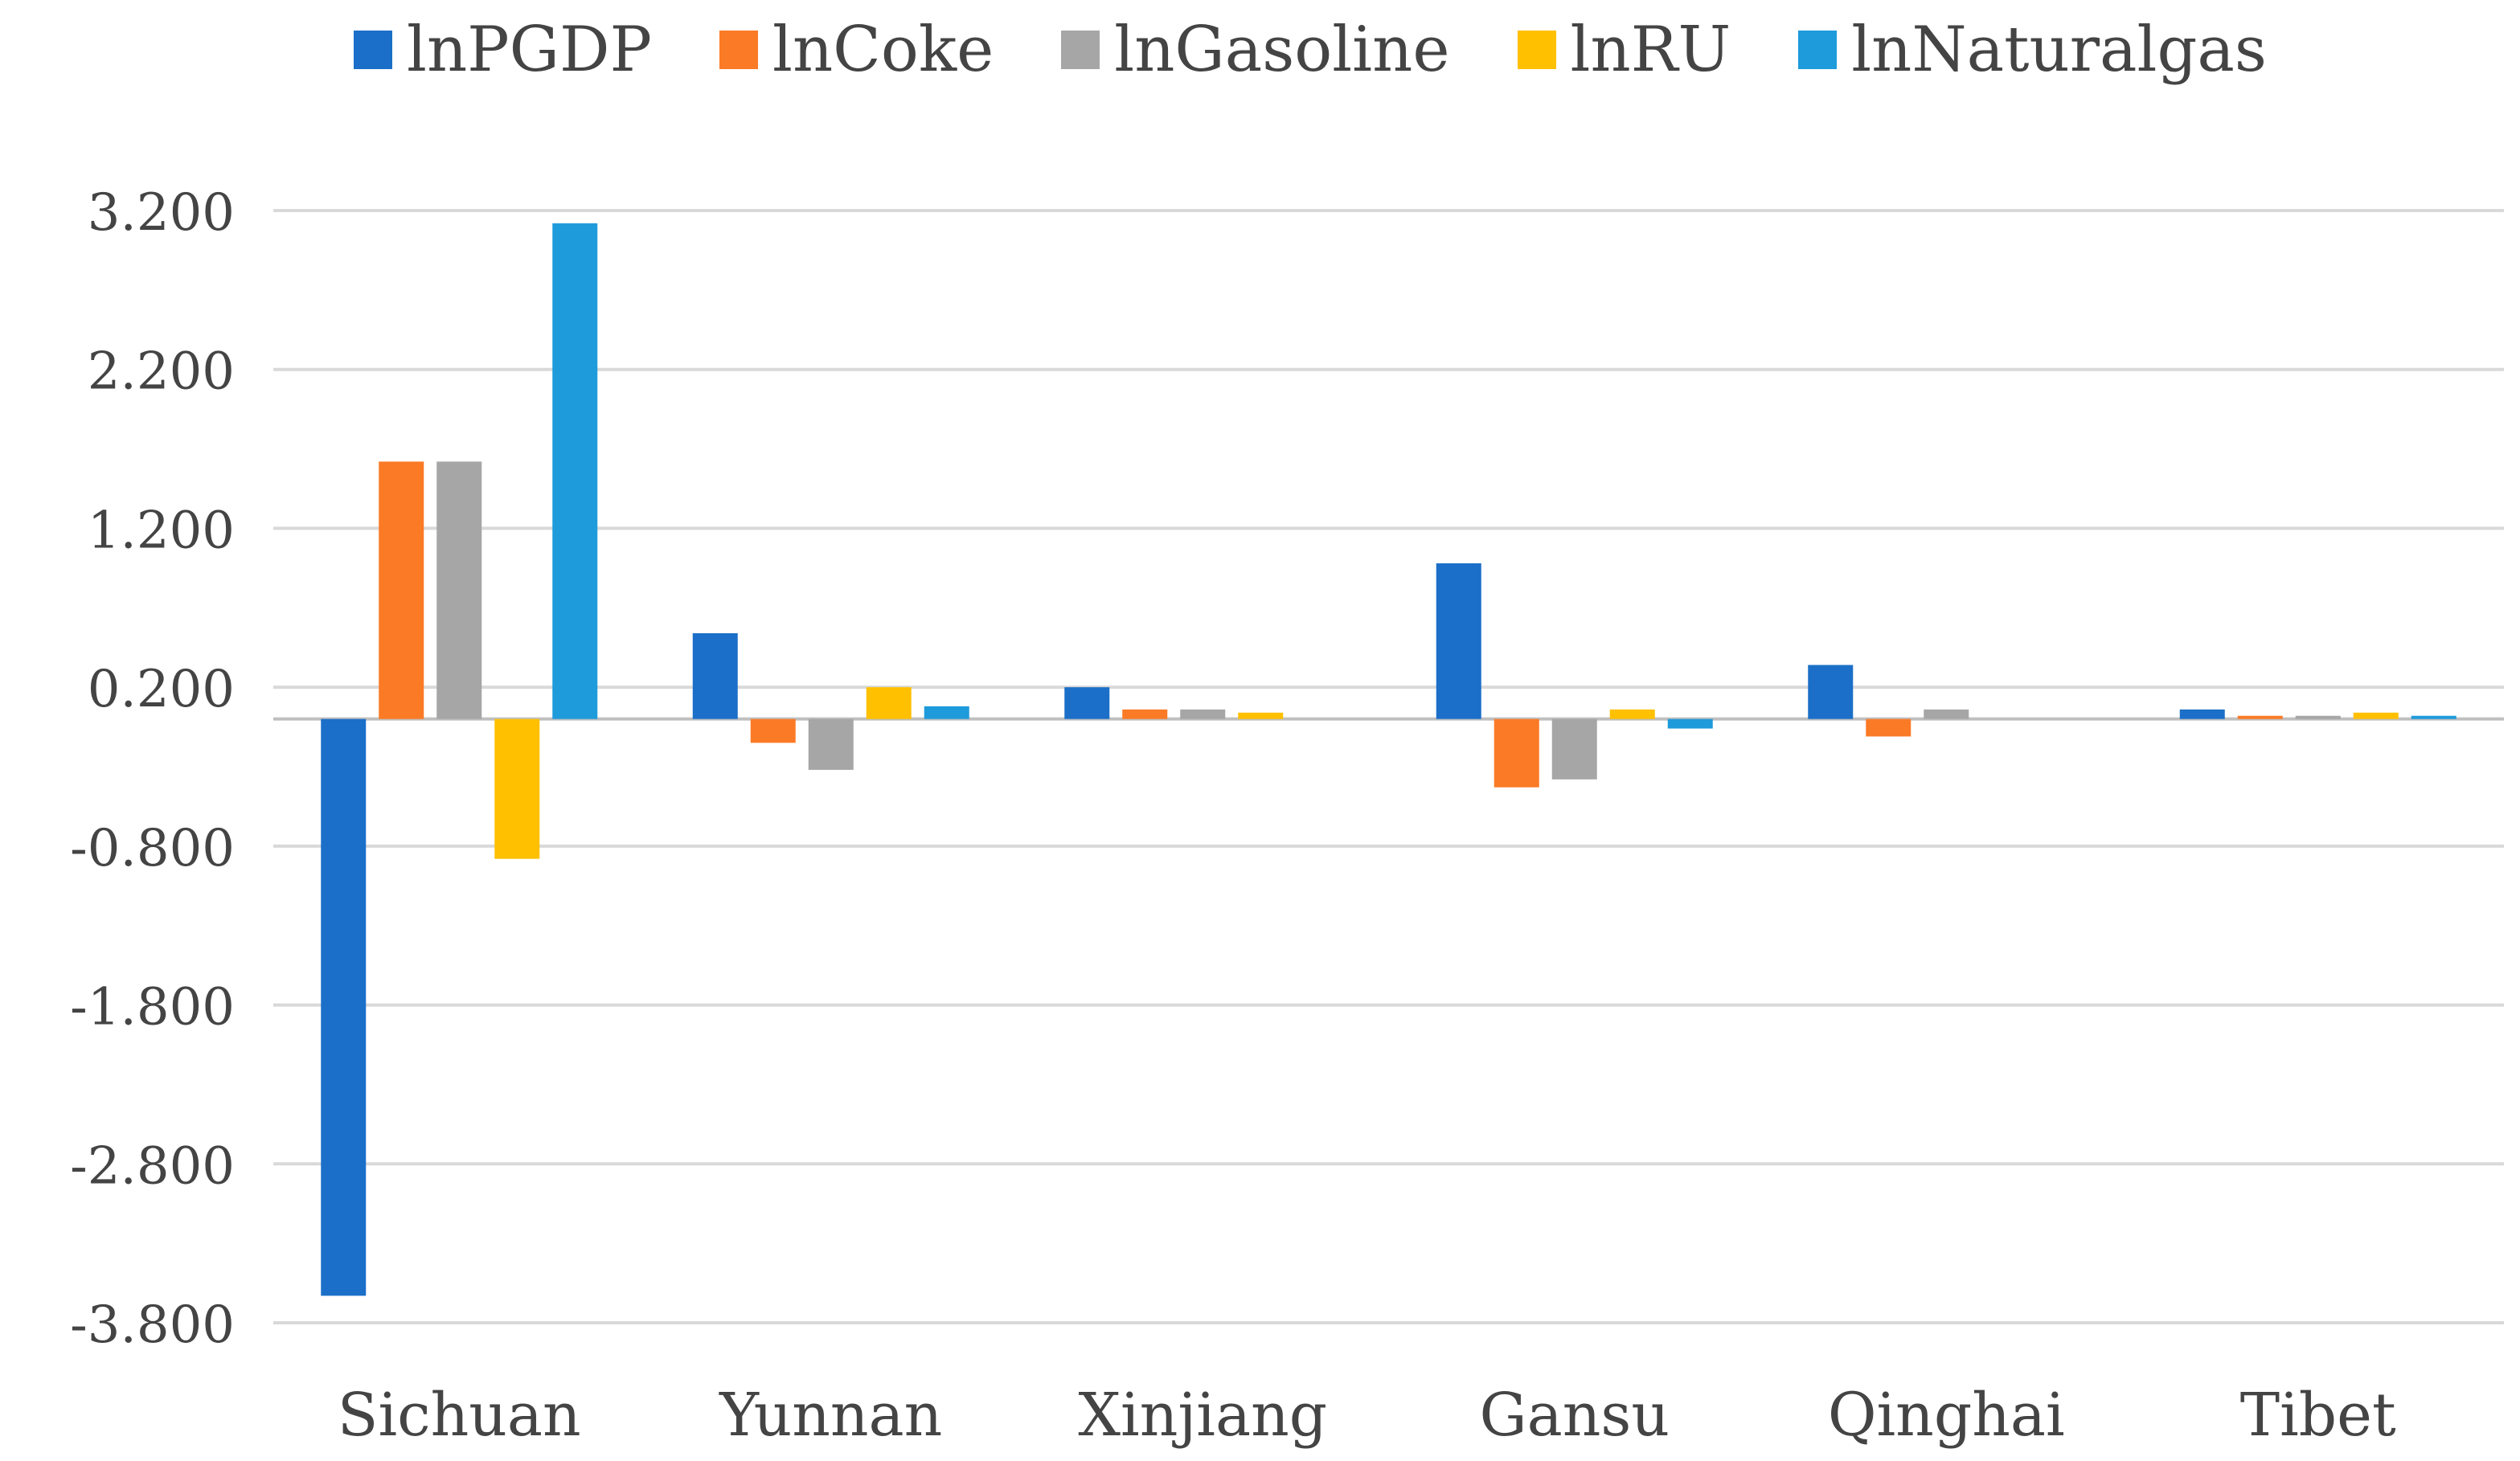 This screenshot has width=2520, height=1461. Describe the element at coordinates (161, 689) in the screenshot. I see `y-tick-label: 0.200` at that location.